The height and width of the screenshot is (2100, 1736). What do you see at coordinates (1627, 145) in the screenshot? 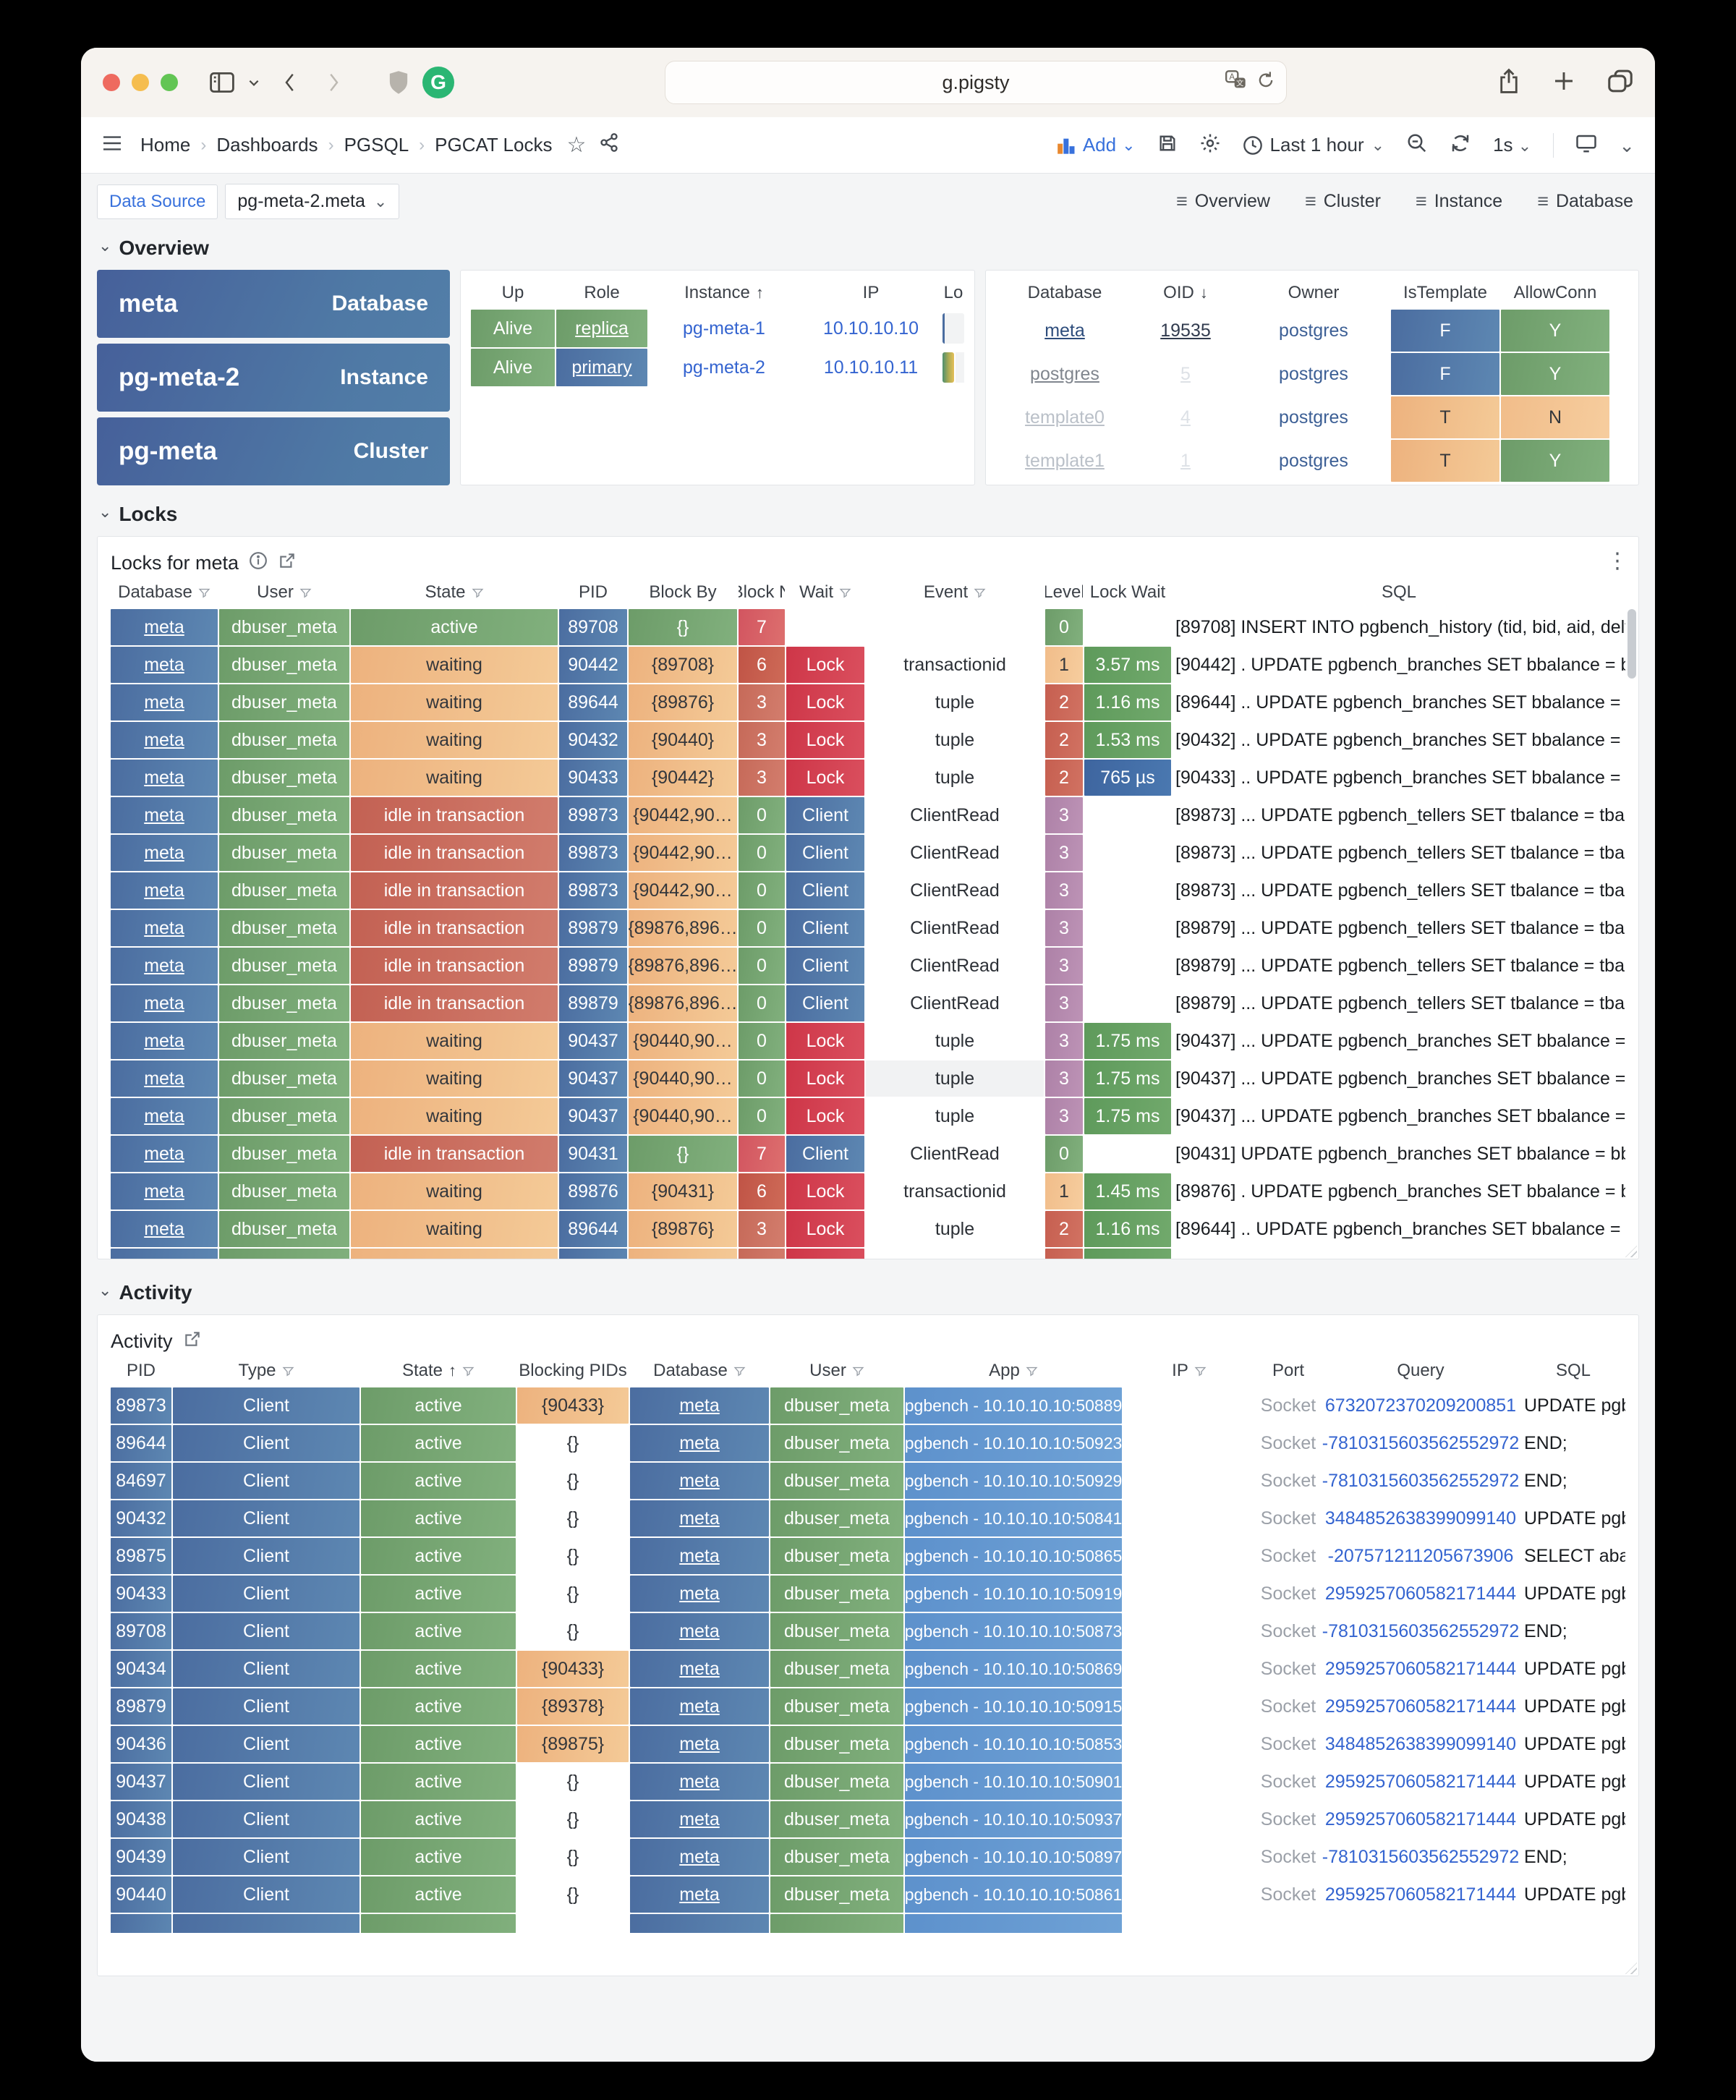
I see `navbar-collapse-icon: ⌄` at bounding box center [1627, 145].